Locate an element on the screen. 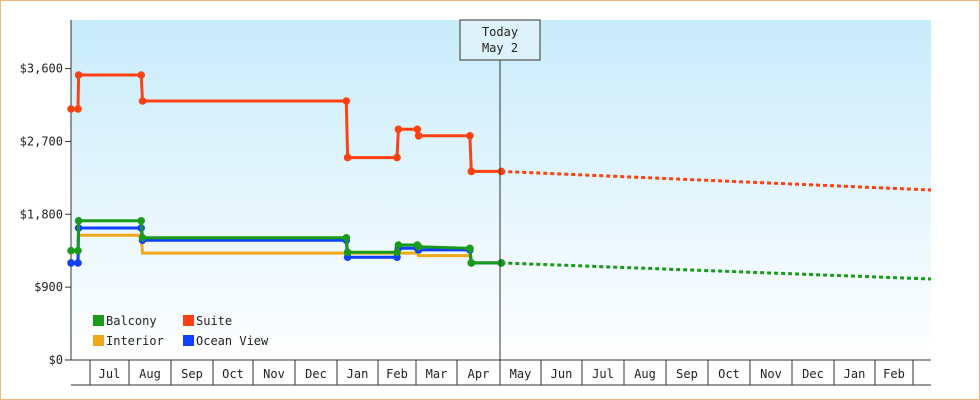 The image size is (980, 400). forecast-line-suite is located at coordinates (716, 180).